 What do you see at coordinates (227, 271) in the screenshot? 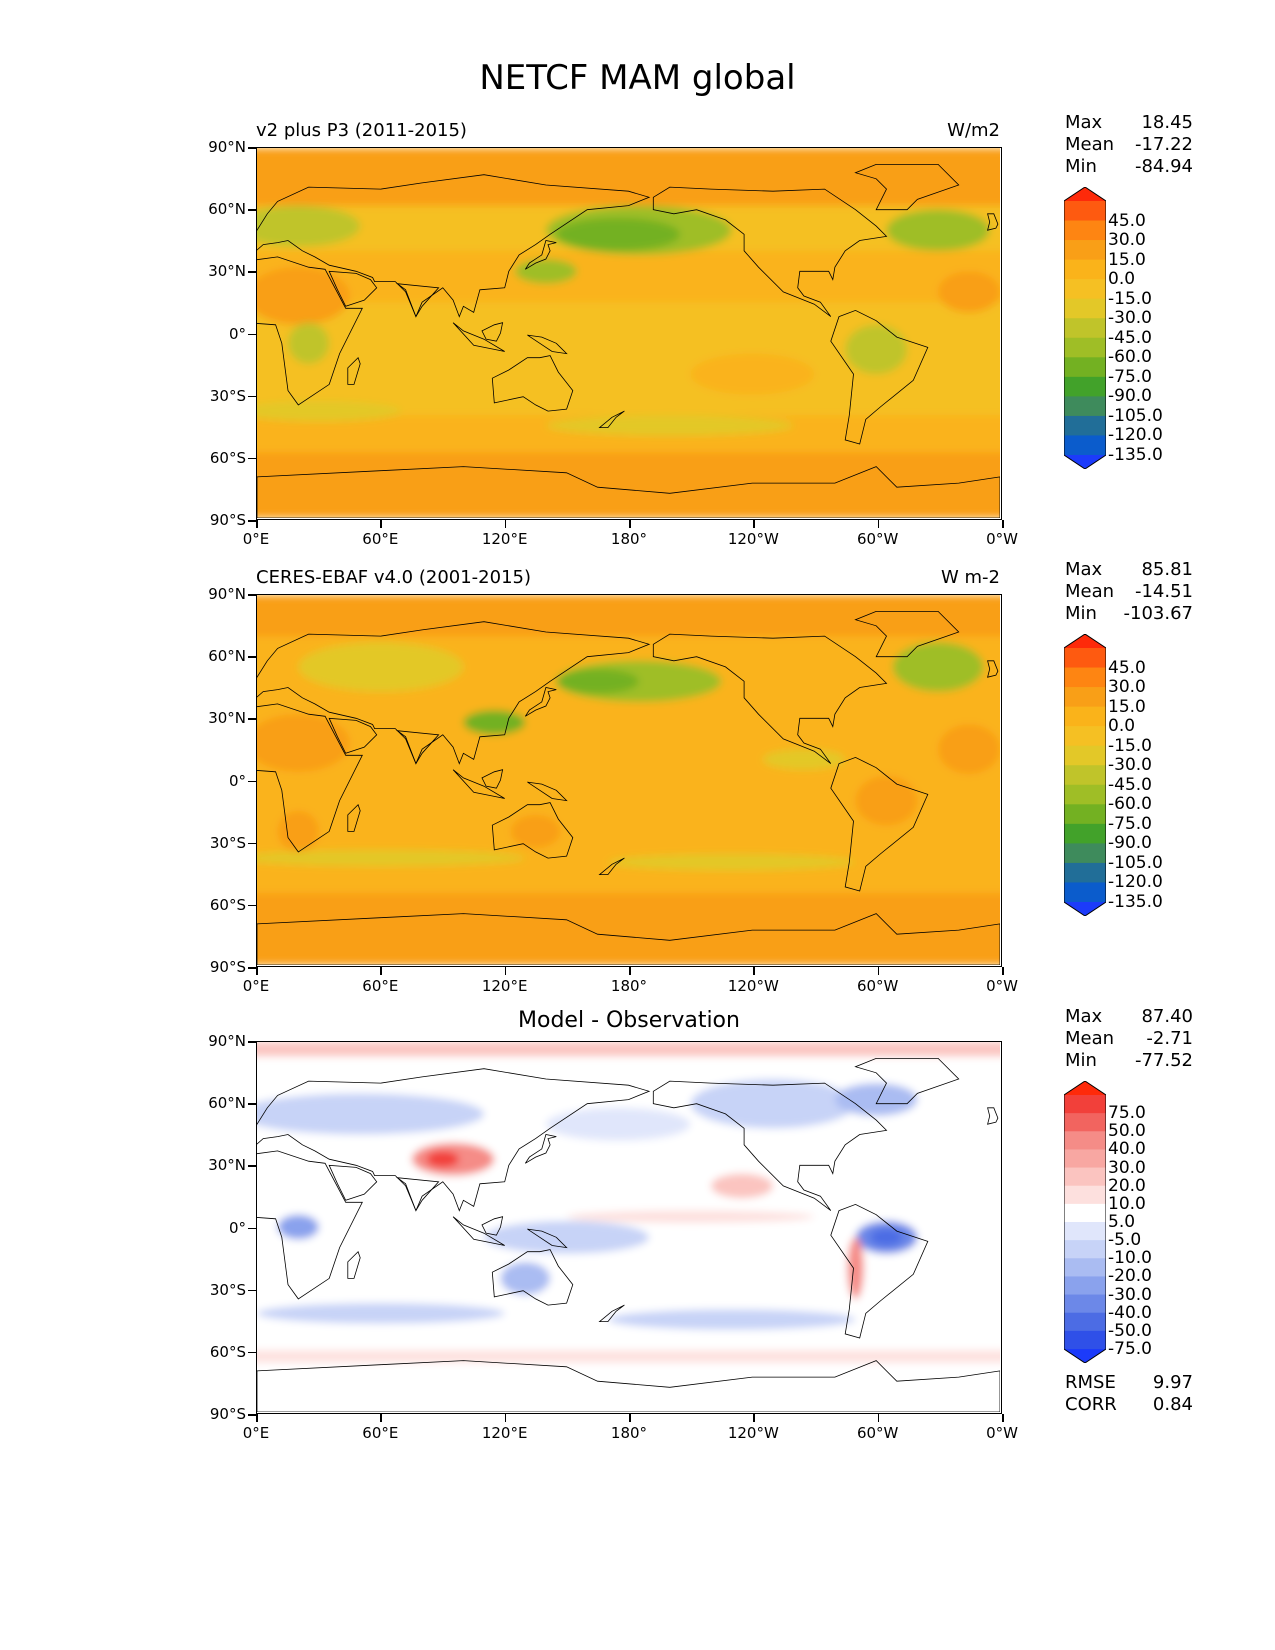
I see `lat-tick-label: 30°N` at bounding box center [227, 271].